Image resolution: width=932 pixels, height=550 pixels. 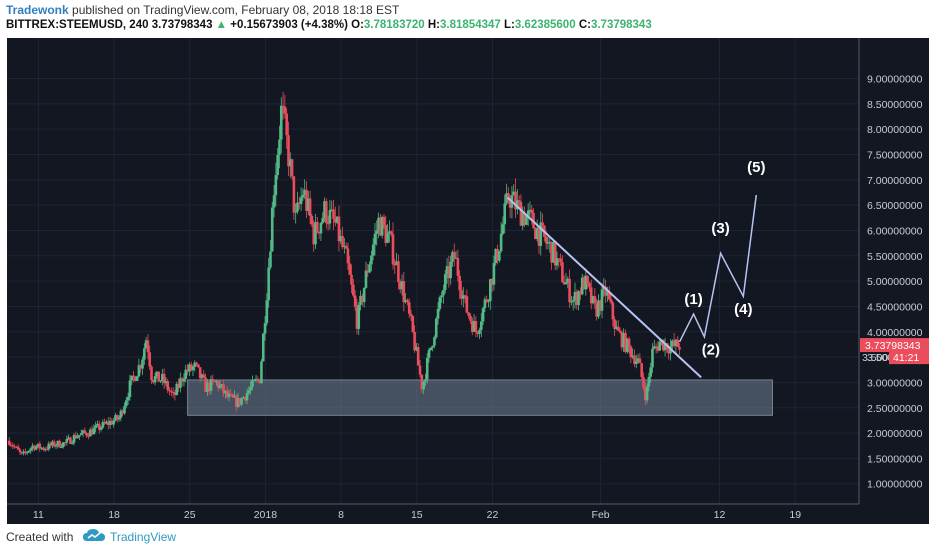 I want to click on y-tick-label: 5.50000000, so click(x=895, y=257).